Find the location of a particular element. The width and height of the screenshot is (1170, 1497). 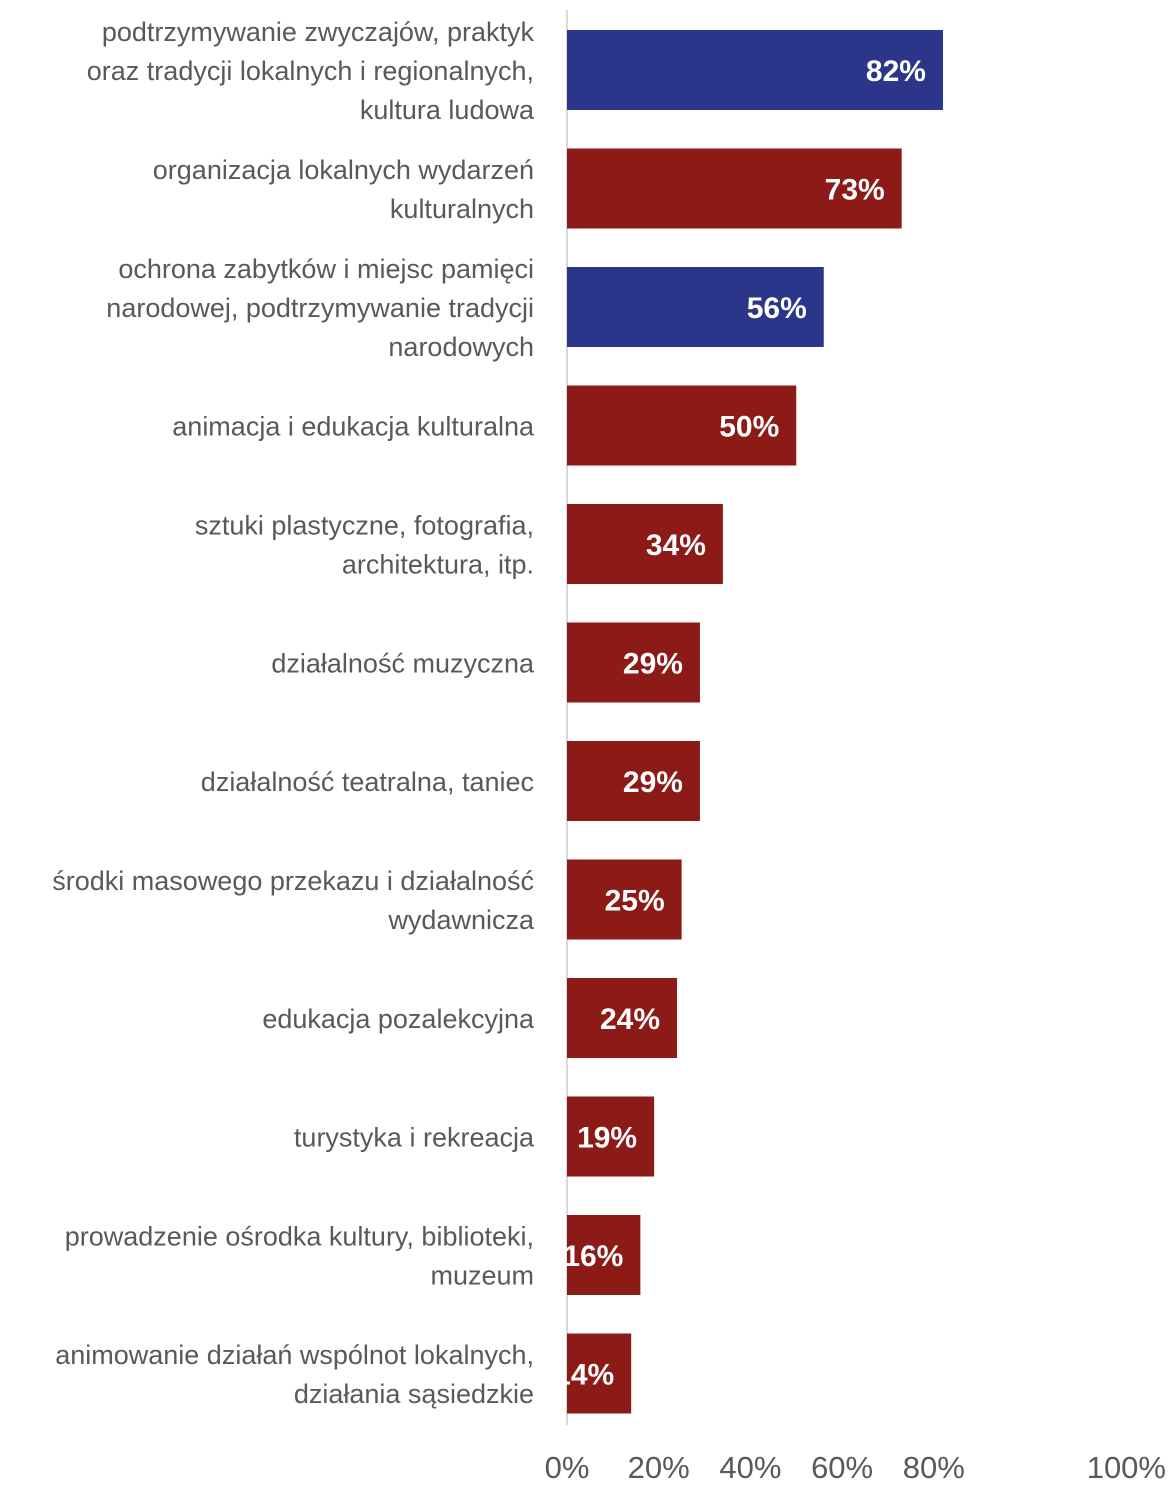

bar-value-label: 56% is located at coordinates (777, 308).